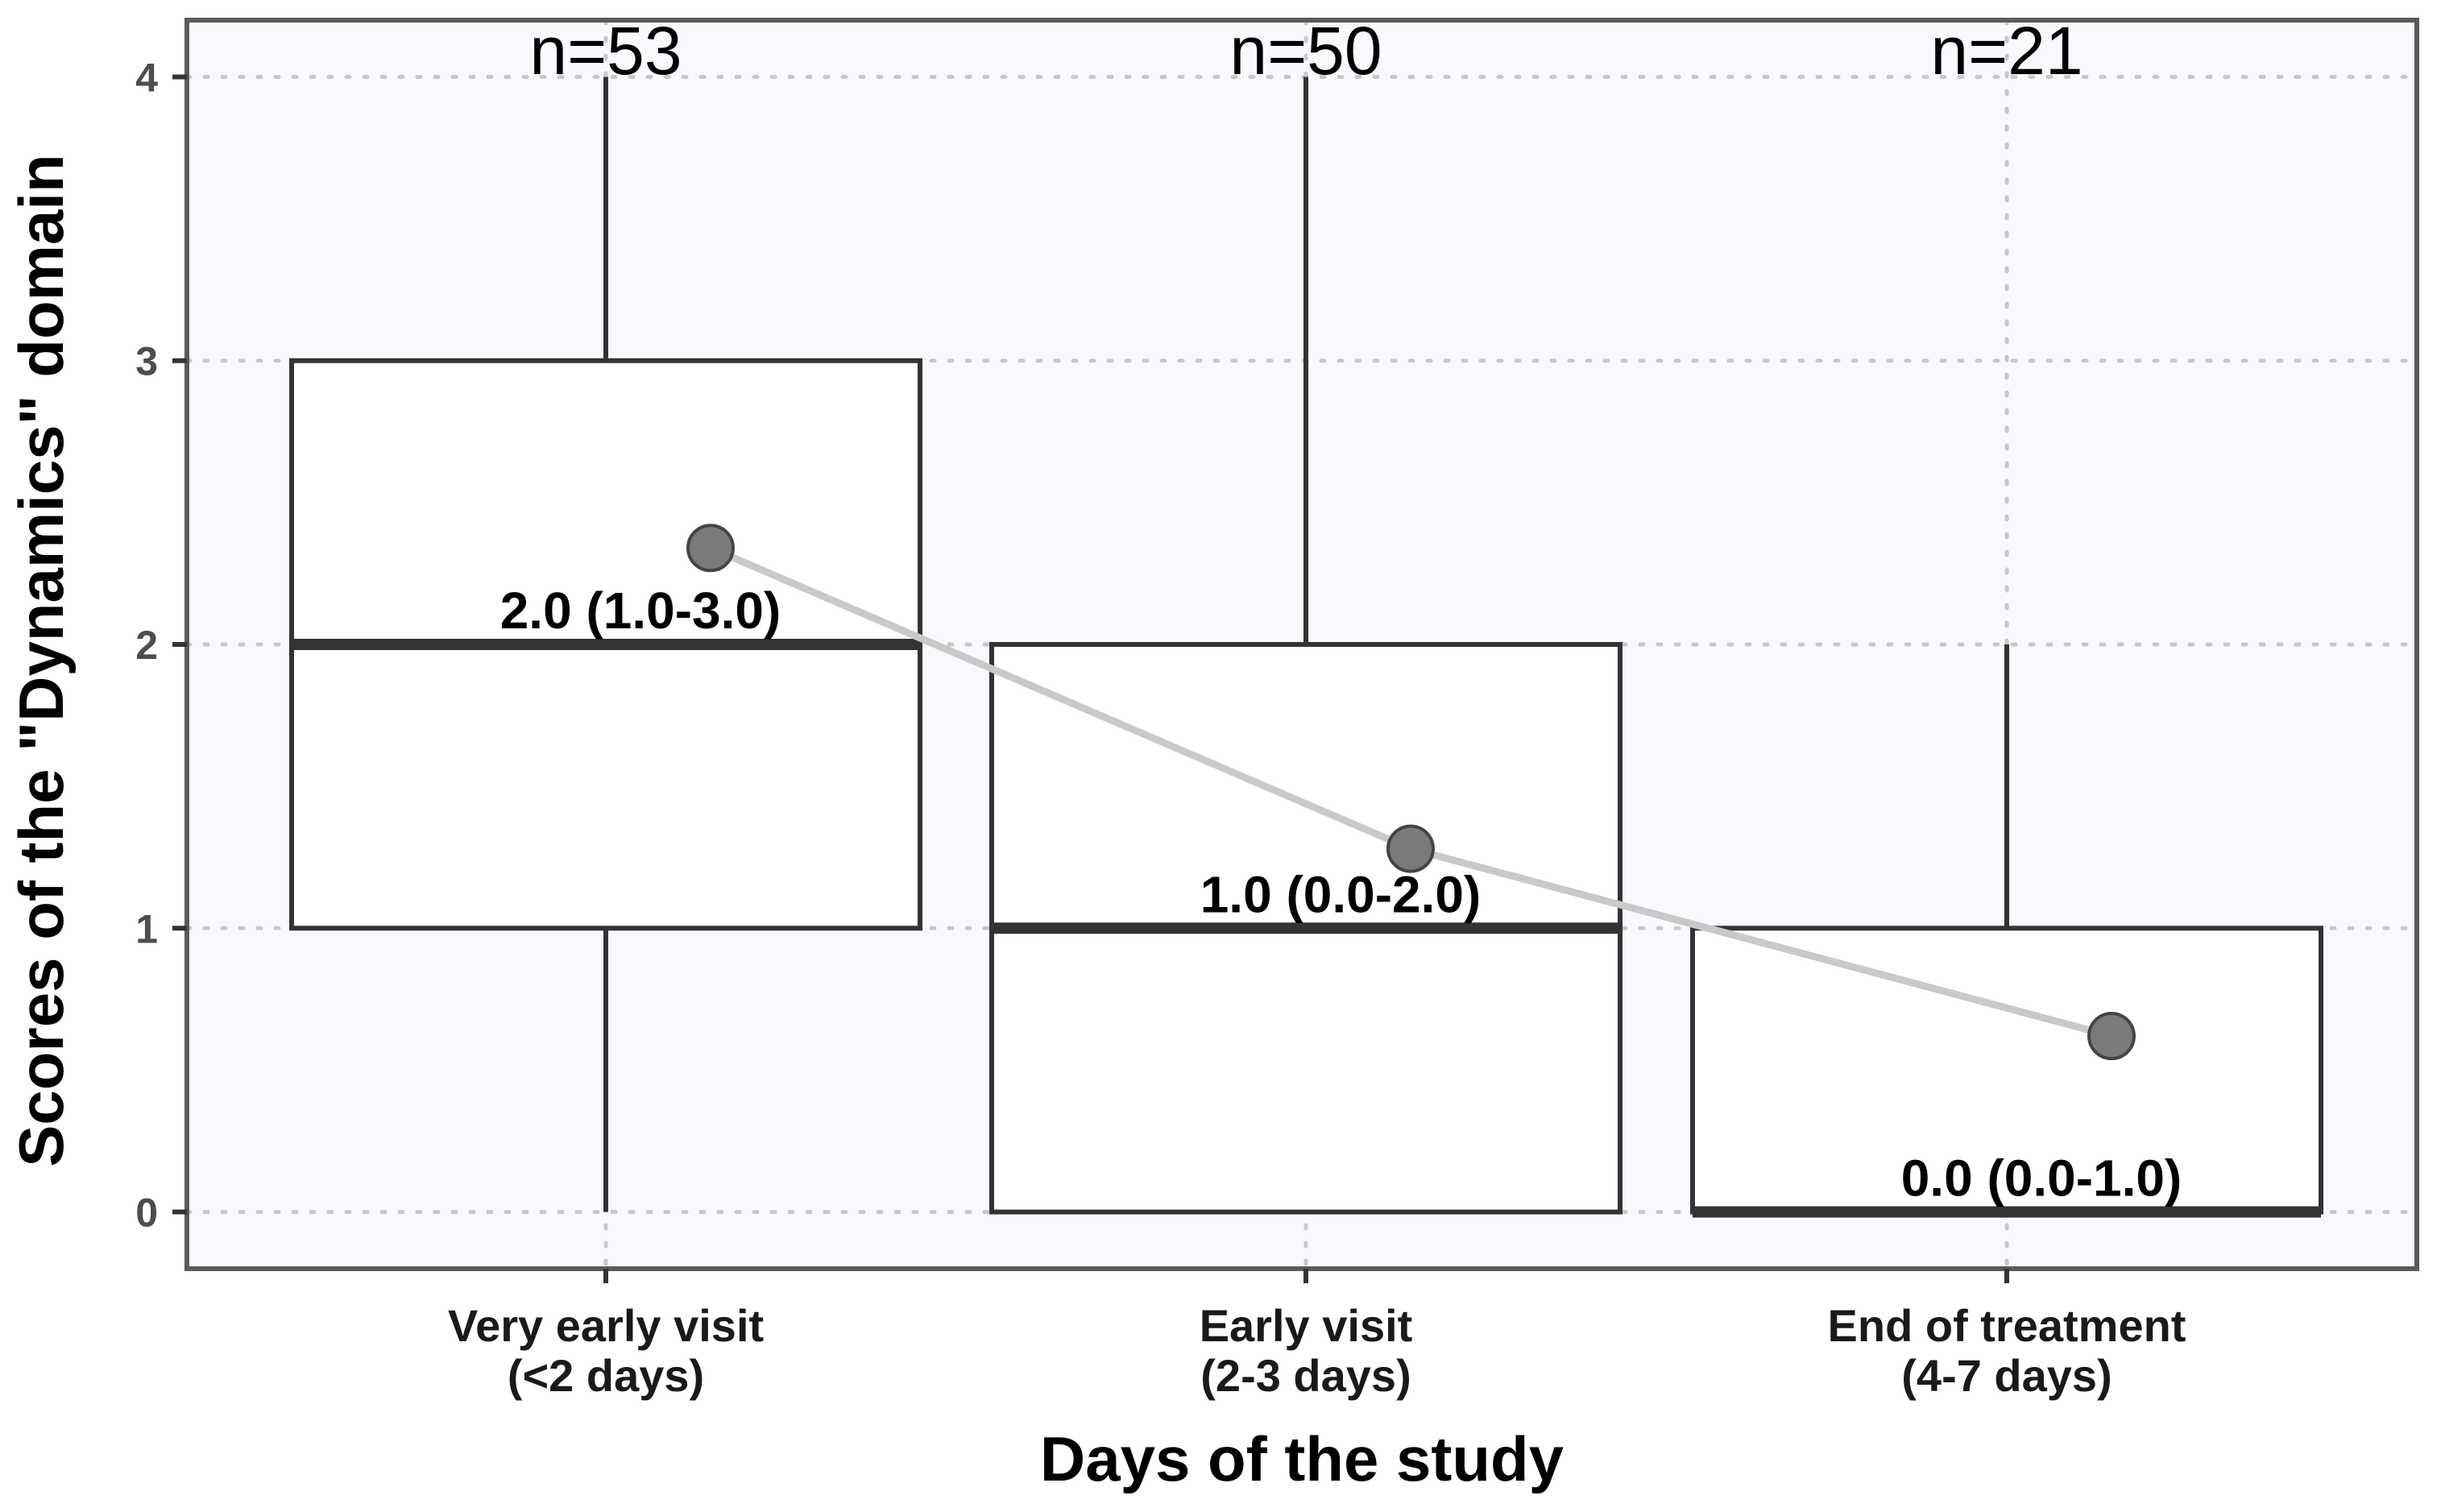 This screenshot has width=2441, height=1512. Describe the element at coordinates (1302, 1459) in the screenshot. I see `x-axis-title: Days of the study` at that location.